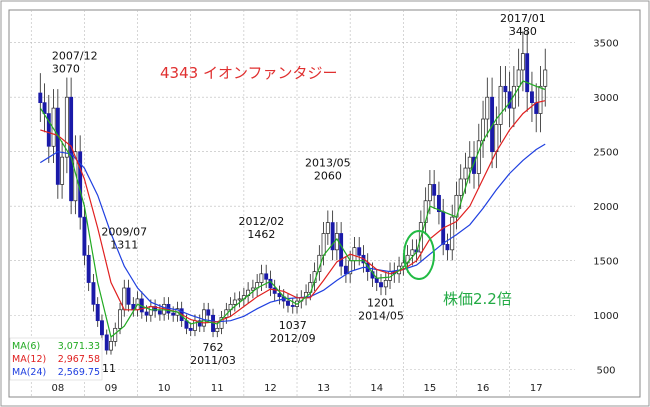  What do you see at coordinates (109, 368) in the screenshot?
I see `low-partial-label: 11` at bounding box center [109, 368].